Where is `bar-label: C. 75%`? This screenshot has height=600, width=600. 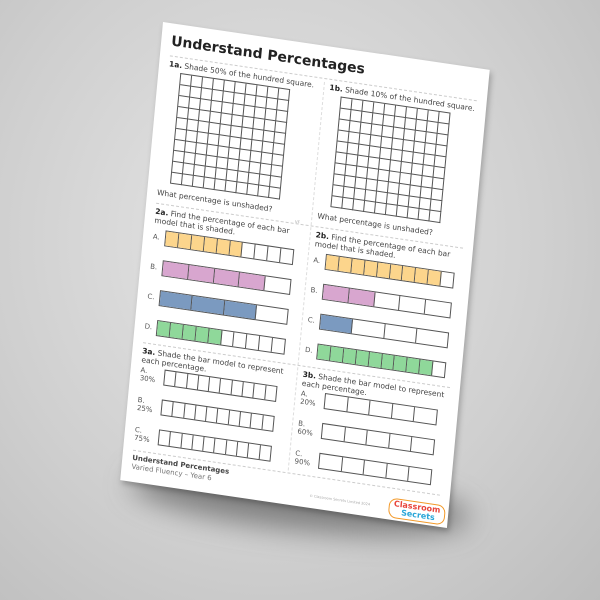
bar-label: C. 75% is located at coordinates (141, 435).